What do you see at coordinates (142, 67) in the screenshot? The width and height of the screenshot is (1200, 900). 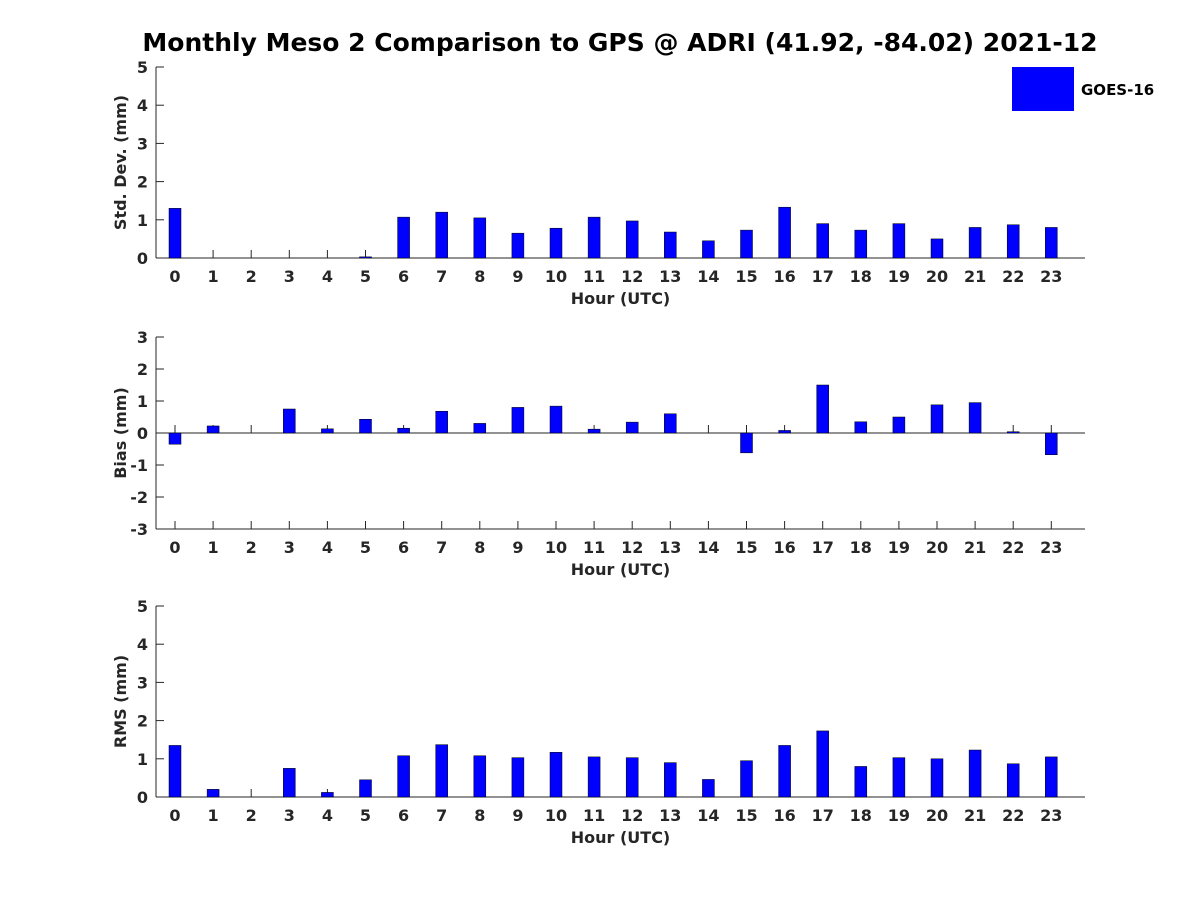 I see `panel-1-y-tick-label: 5` at bounding box center [142, 67].